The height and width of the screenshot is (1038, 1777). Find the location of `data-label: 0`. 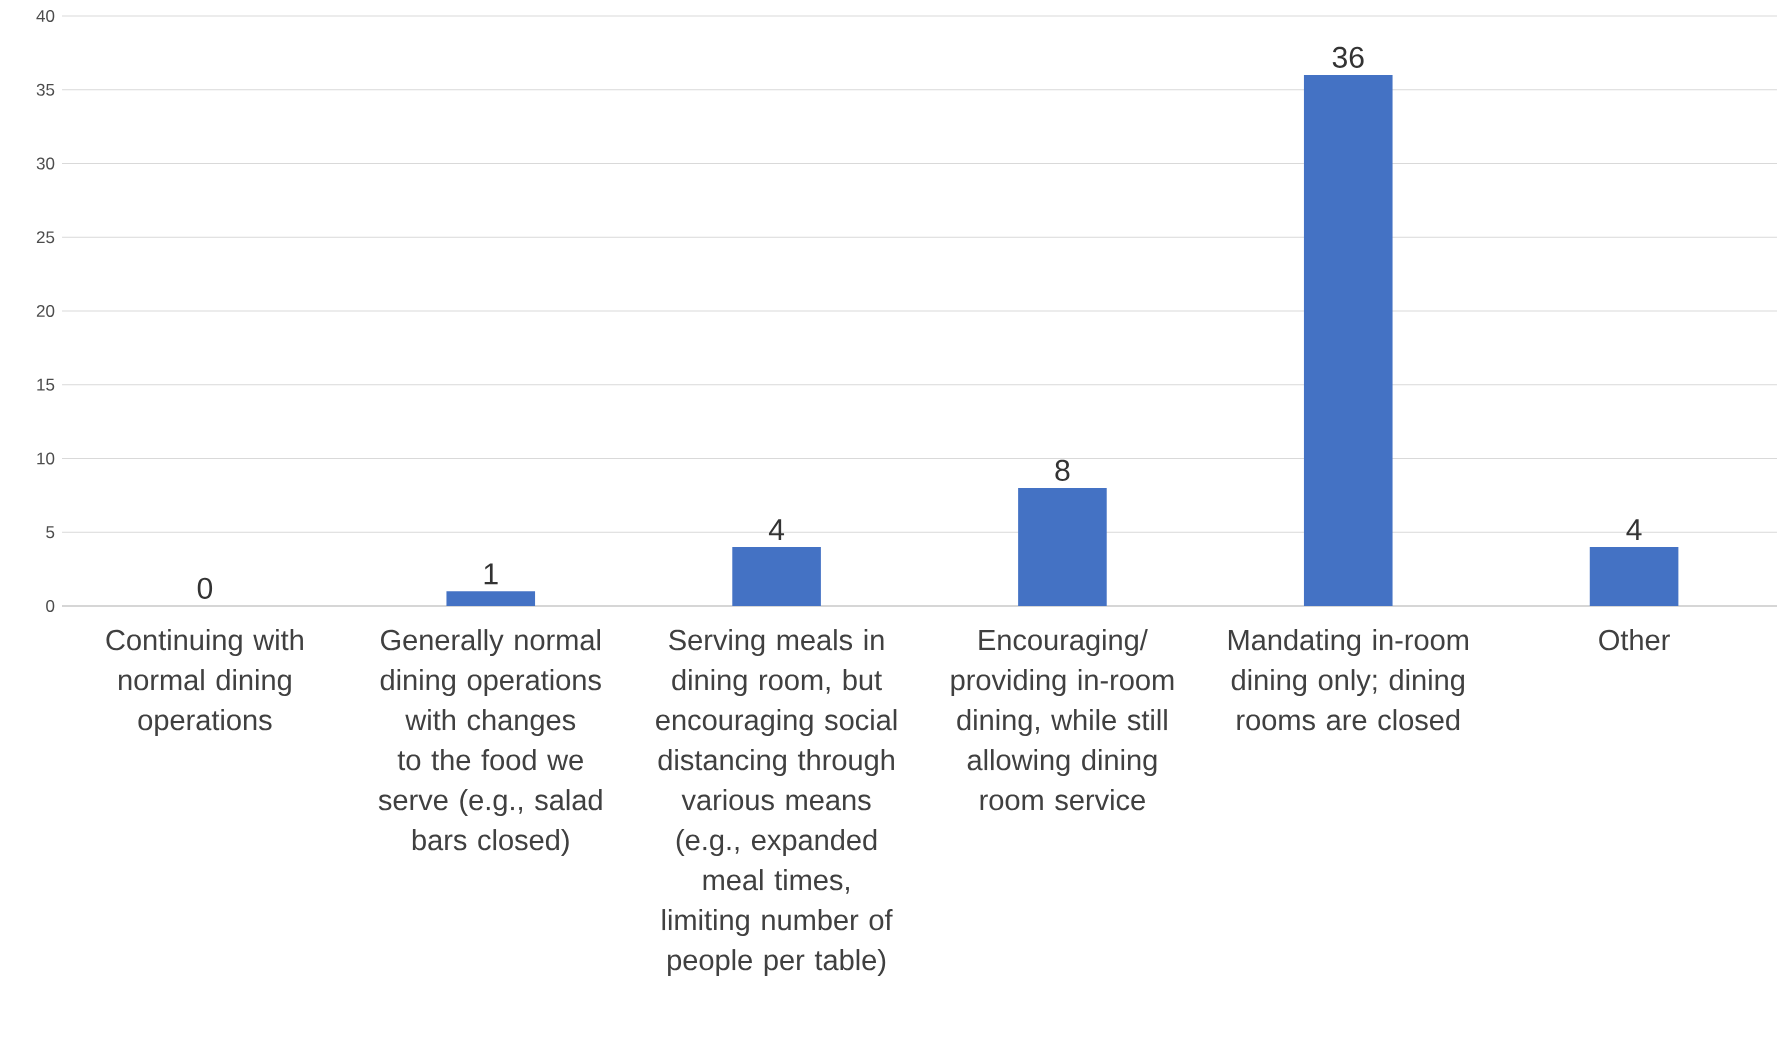

data-label: 0 is located at coordinates (205, 588).